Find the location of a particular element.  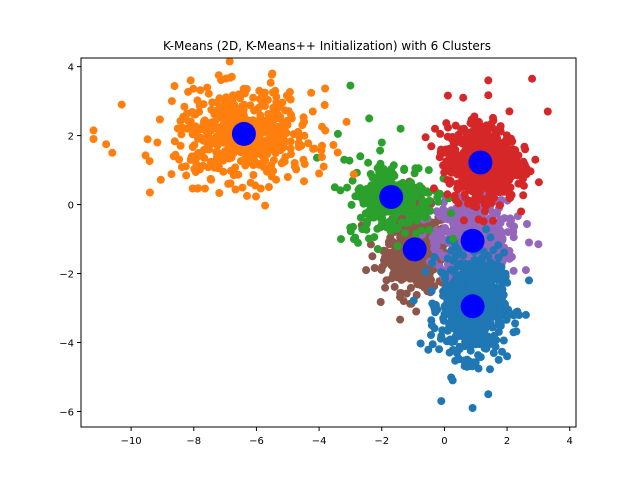

cluster-0-points is located at coordinates (223, 133).